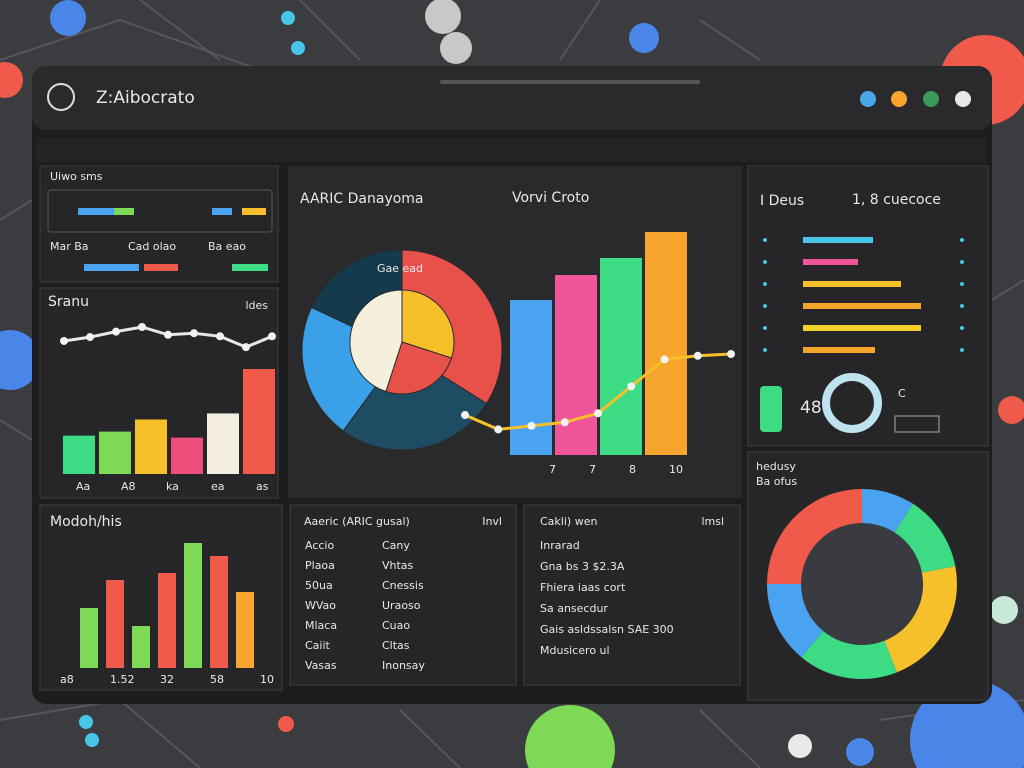 This screenshot has height=768, width=1024. I want to click on input-box, so click(917, 424).